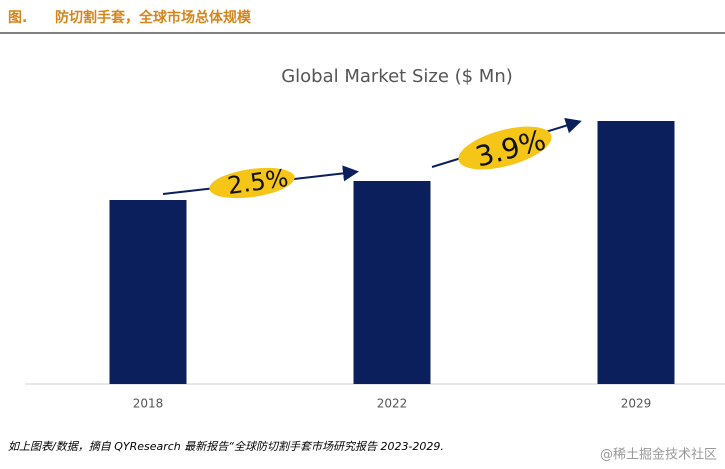  I want to click on watermark: @稀土掘金技术社区, so click(658, 455).